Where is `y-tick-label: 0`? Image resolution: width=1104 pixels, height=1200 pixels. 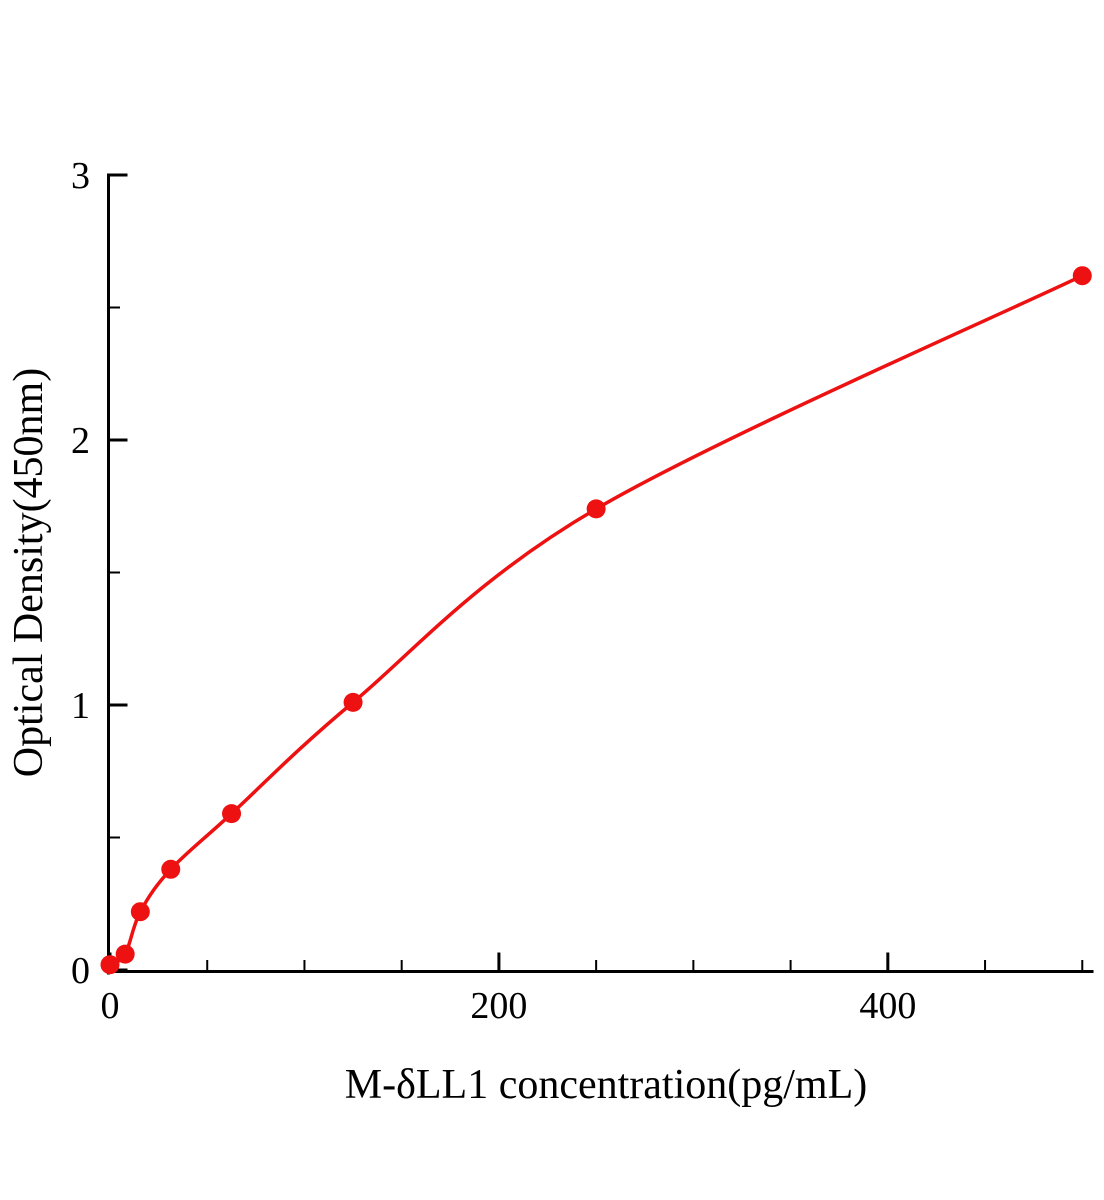
y-tick-label: 0 is located at coordinates (80, 971).